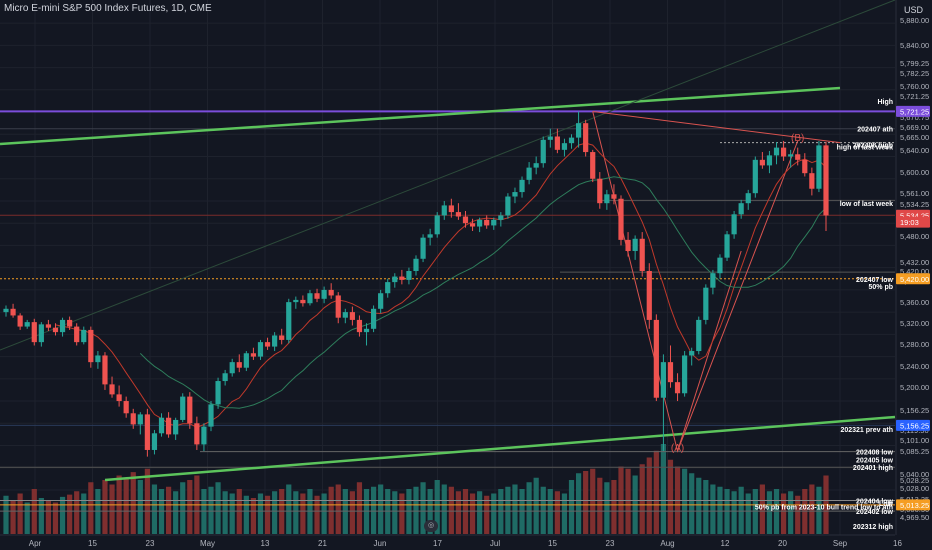  I want to click on price-tick-label: 5,320.00, so click(914, 323).